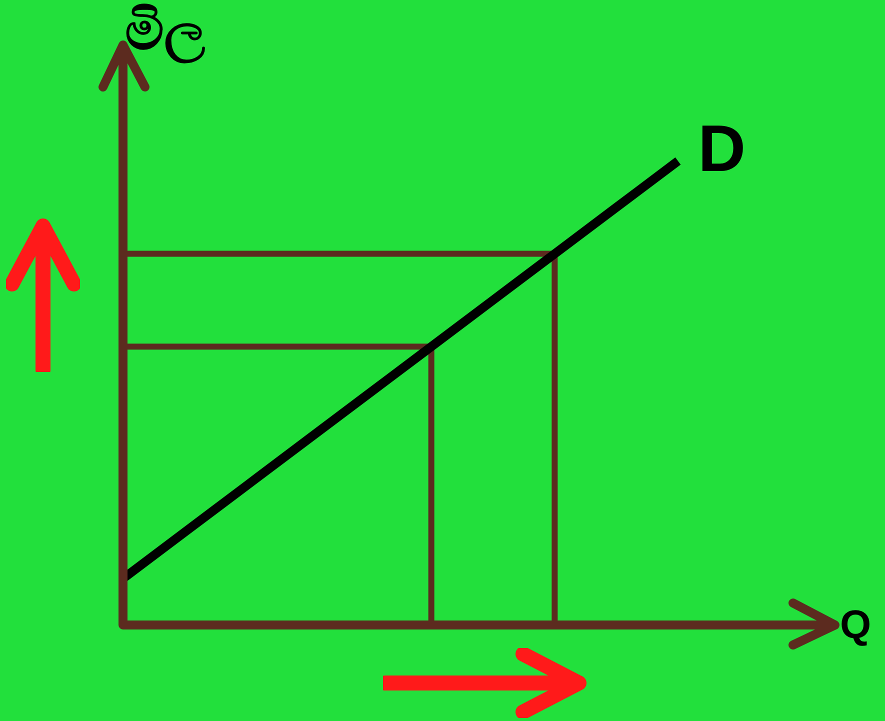 The image size is (885, 721). Describe the element at coordinates (722, 148) in the screenshot. I see `series-label: D` at that location.